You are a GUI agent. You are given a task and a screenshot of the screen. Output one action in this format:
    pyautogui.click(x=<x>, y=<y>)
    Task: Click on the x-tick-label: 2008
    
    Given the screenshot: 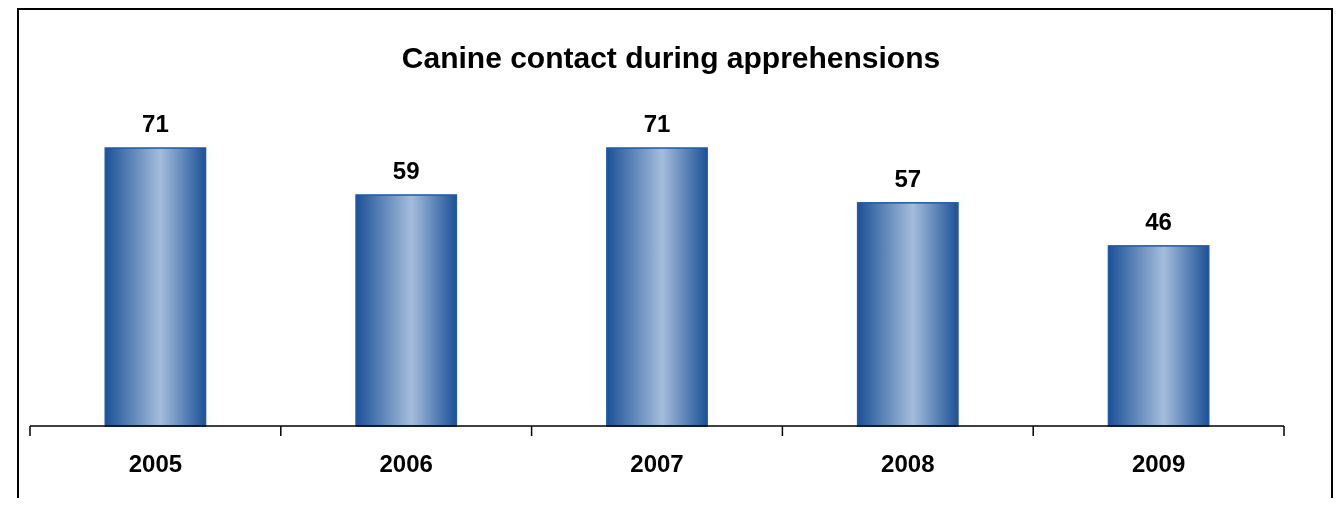 What is the action you would take?
    pyautogui.click(x=908, y=463)
    